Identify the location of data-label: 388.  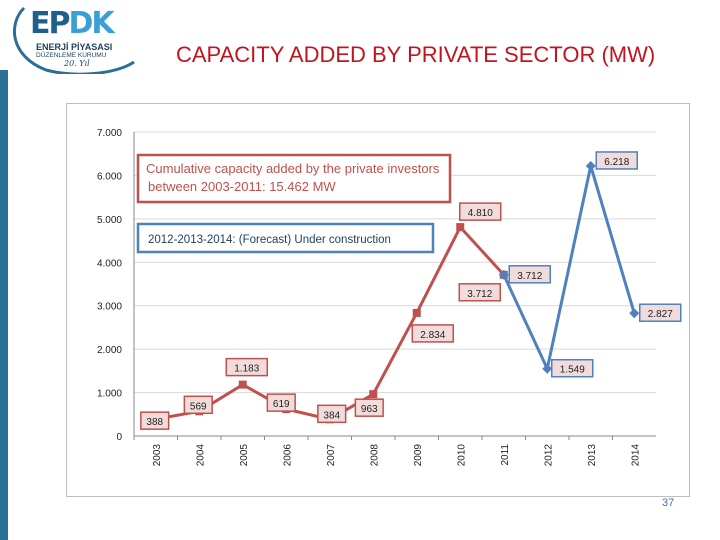
(154, 422).